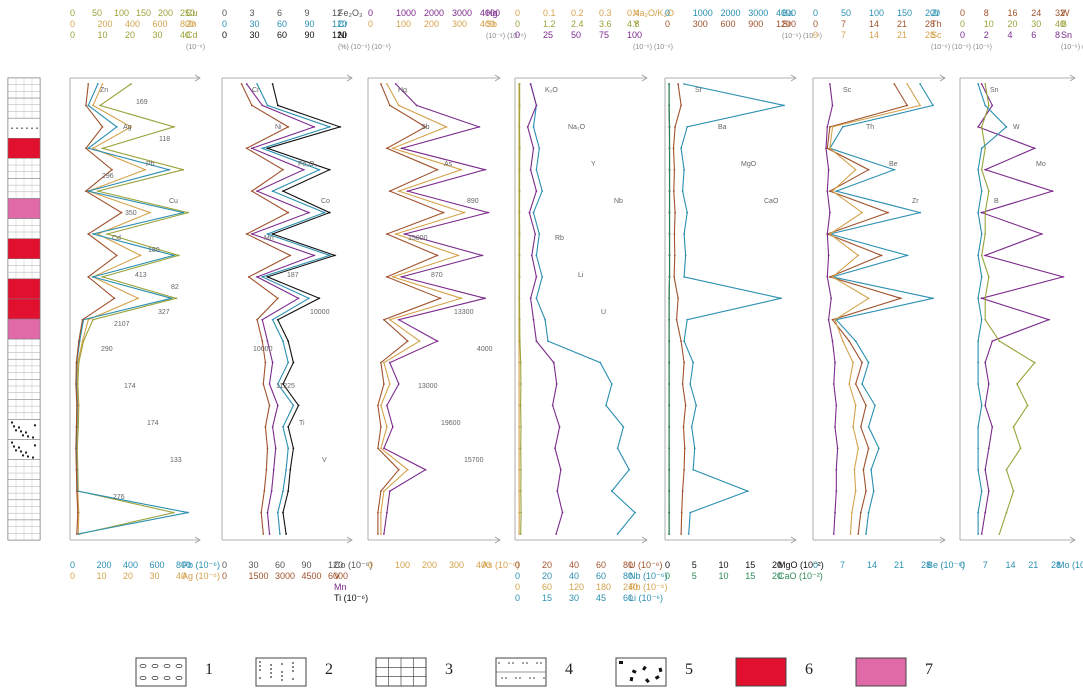 The image size is (1083, 697). I want to click on bottom-scale-tick: 5, so click(694, 576).